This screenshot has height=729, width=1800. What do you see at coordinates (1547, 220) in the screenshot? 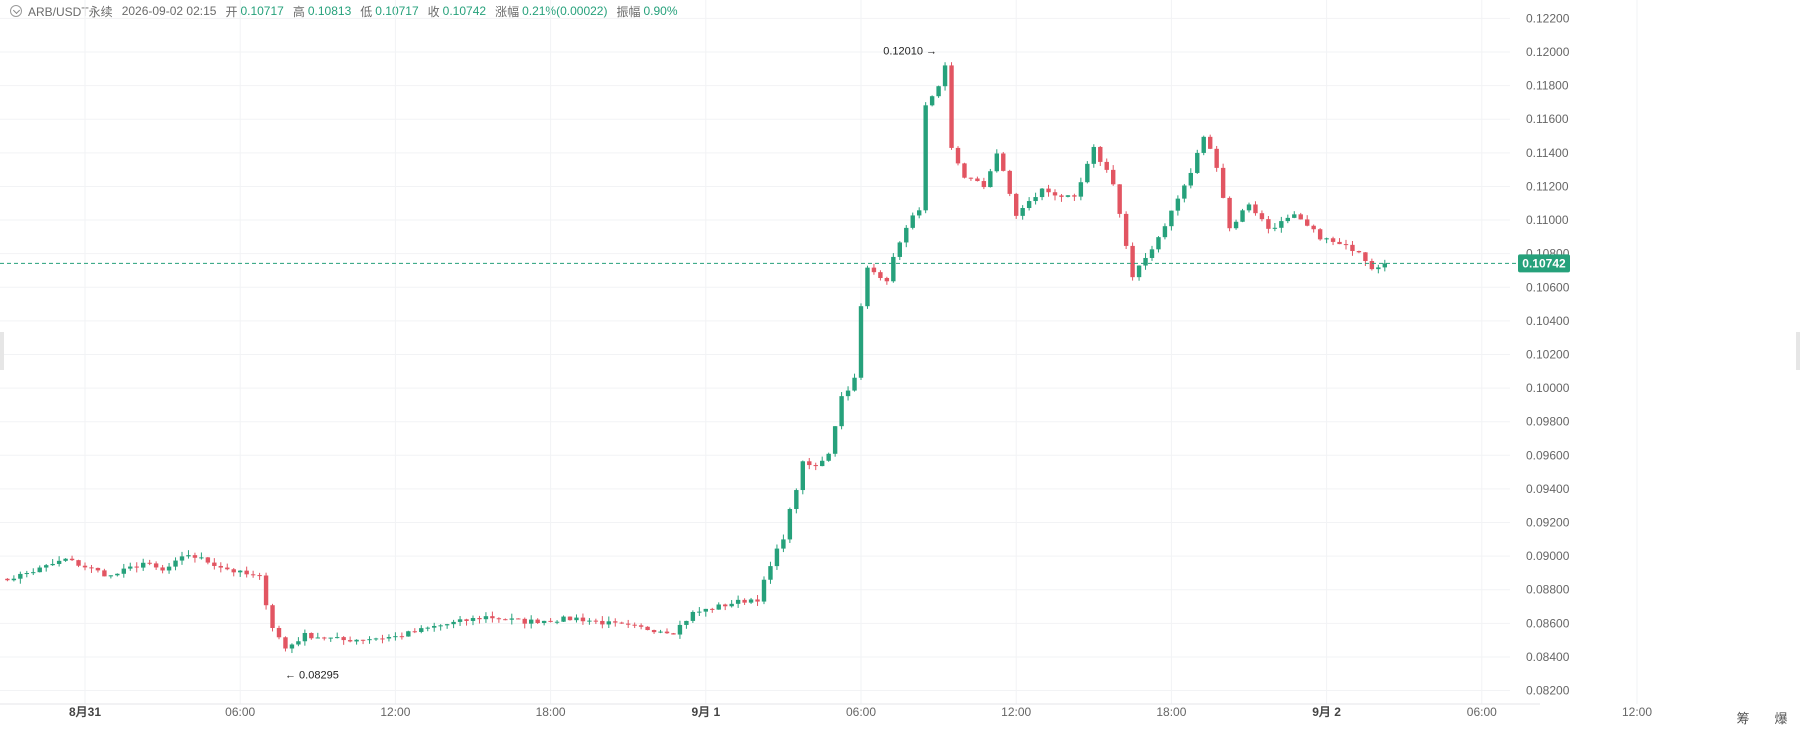
I see `y-tick-label: 0.11000` at bounding box center [1547, 220].